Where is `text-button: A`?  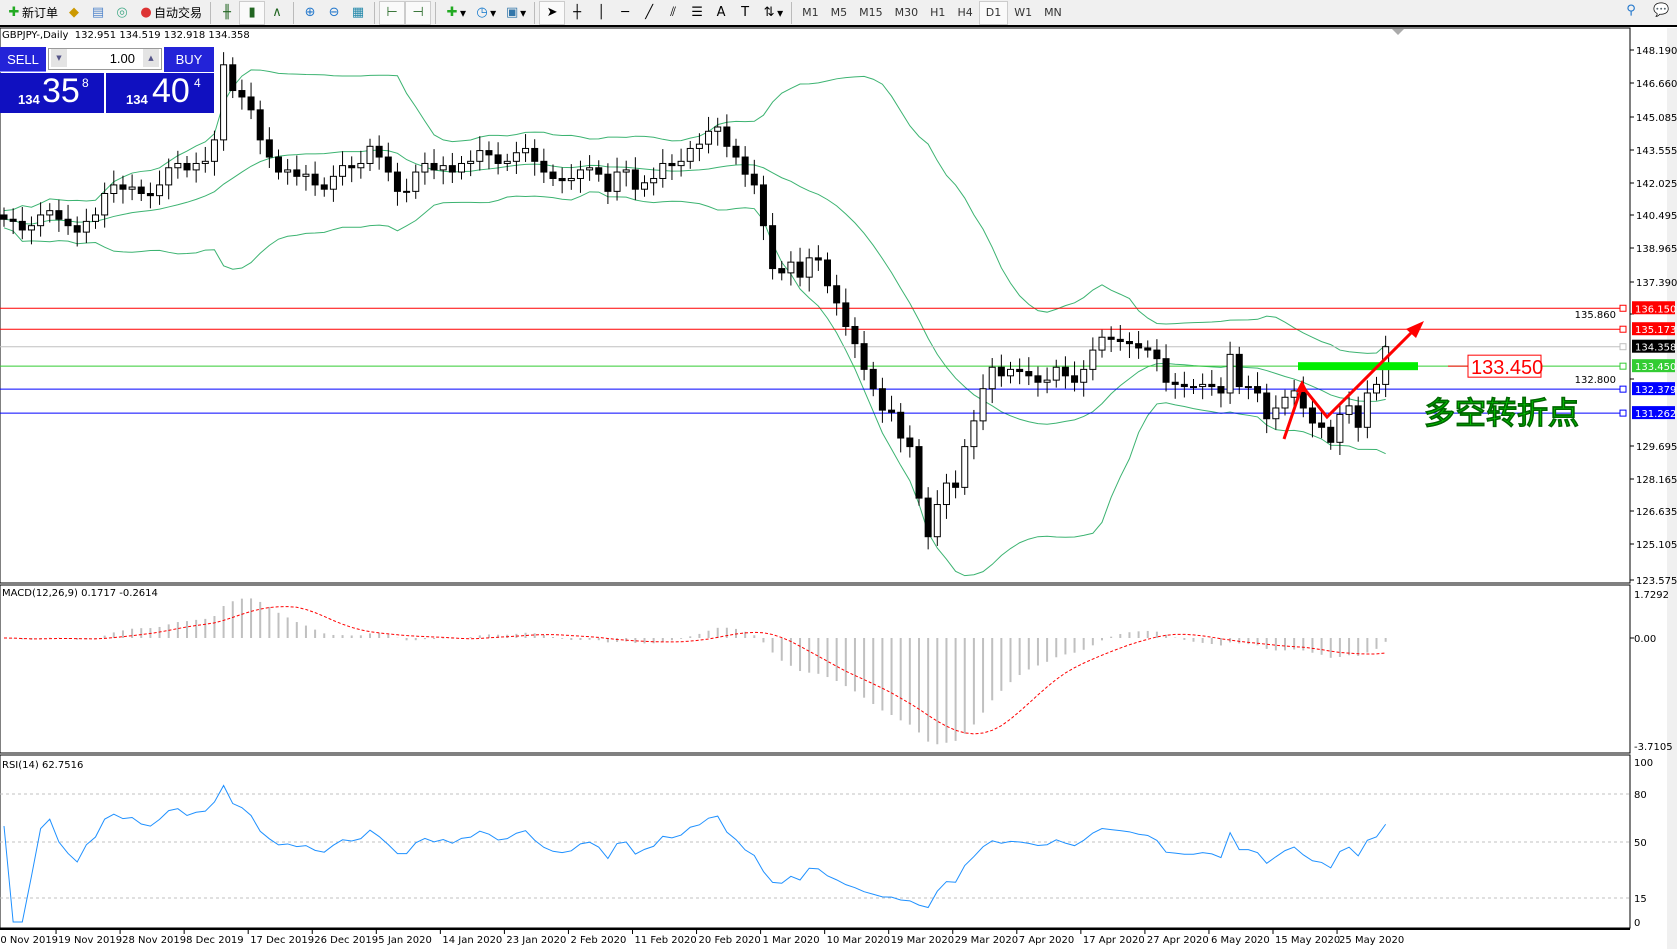
text-button: A is located at coordinates (721, 13).